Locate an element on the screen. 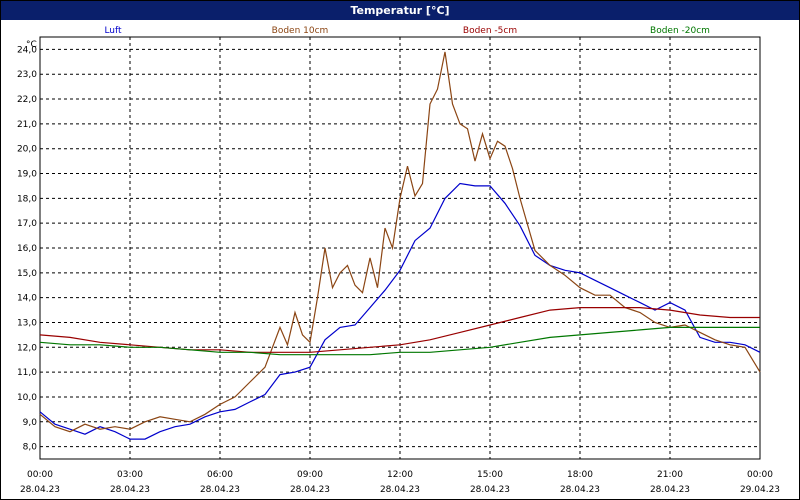 This screenshot has height=500, width=800. y-tick-label: 16,0 is located at coordinates (27, 249).